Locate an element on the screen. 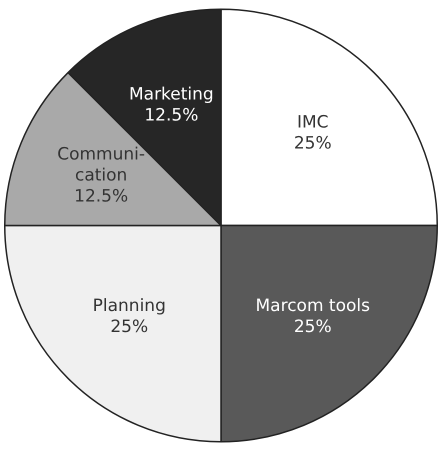 The image size is (442, 451). slice-label: Marketing is located at coordinates (171, 94).